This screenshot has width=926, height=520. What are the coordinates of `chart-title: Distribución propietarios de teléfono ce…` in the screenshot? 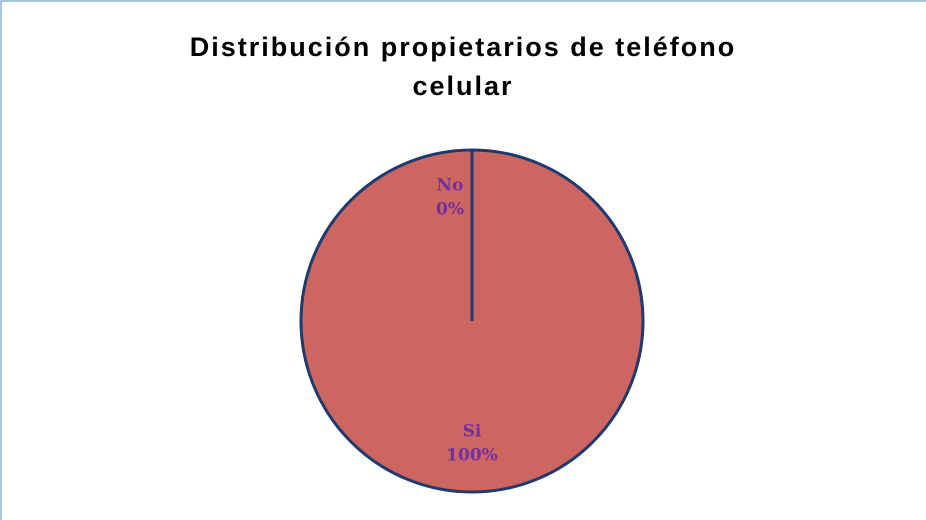 It's located at (463, 66).